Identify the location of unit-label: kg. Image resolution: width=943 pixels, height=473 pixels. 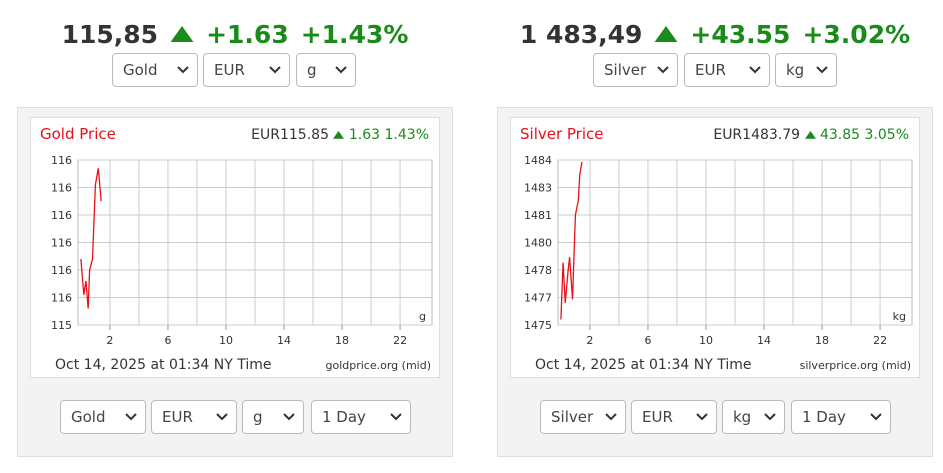
(899, 316).